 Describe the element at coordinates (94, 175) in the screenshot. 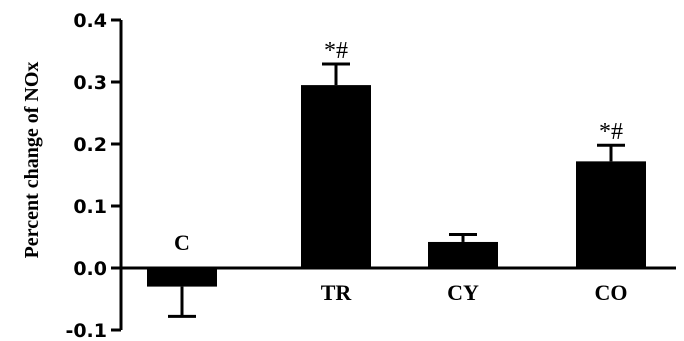

I see `y-axis: -0.1 0.0 0.1 0.2 0.3 0.4` at that location.